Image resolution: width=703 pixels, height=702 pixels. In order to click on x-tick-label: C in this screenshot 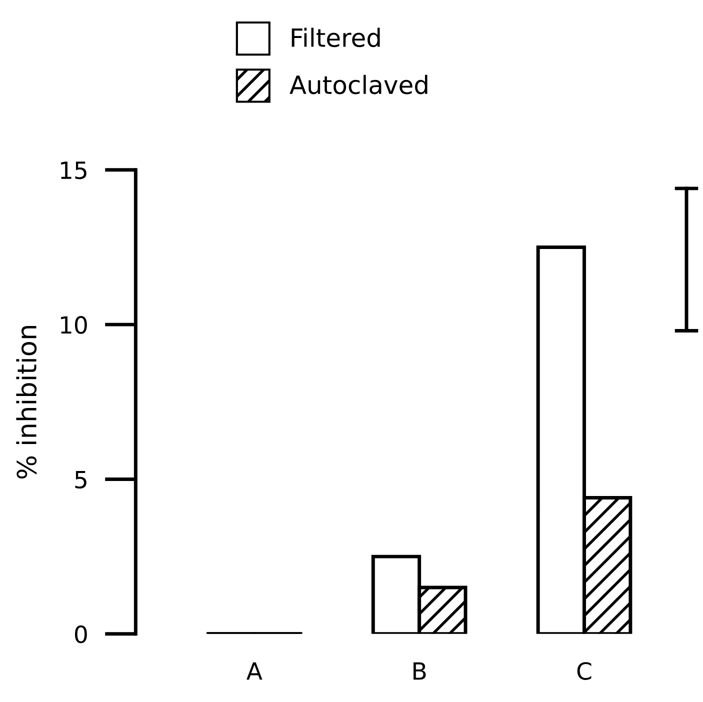, I will do `click(584, 671)`.